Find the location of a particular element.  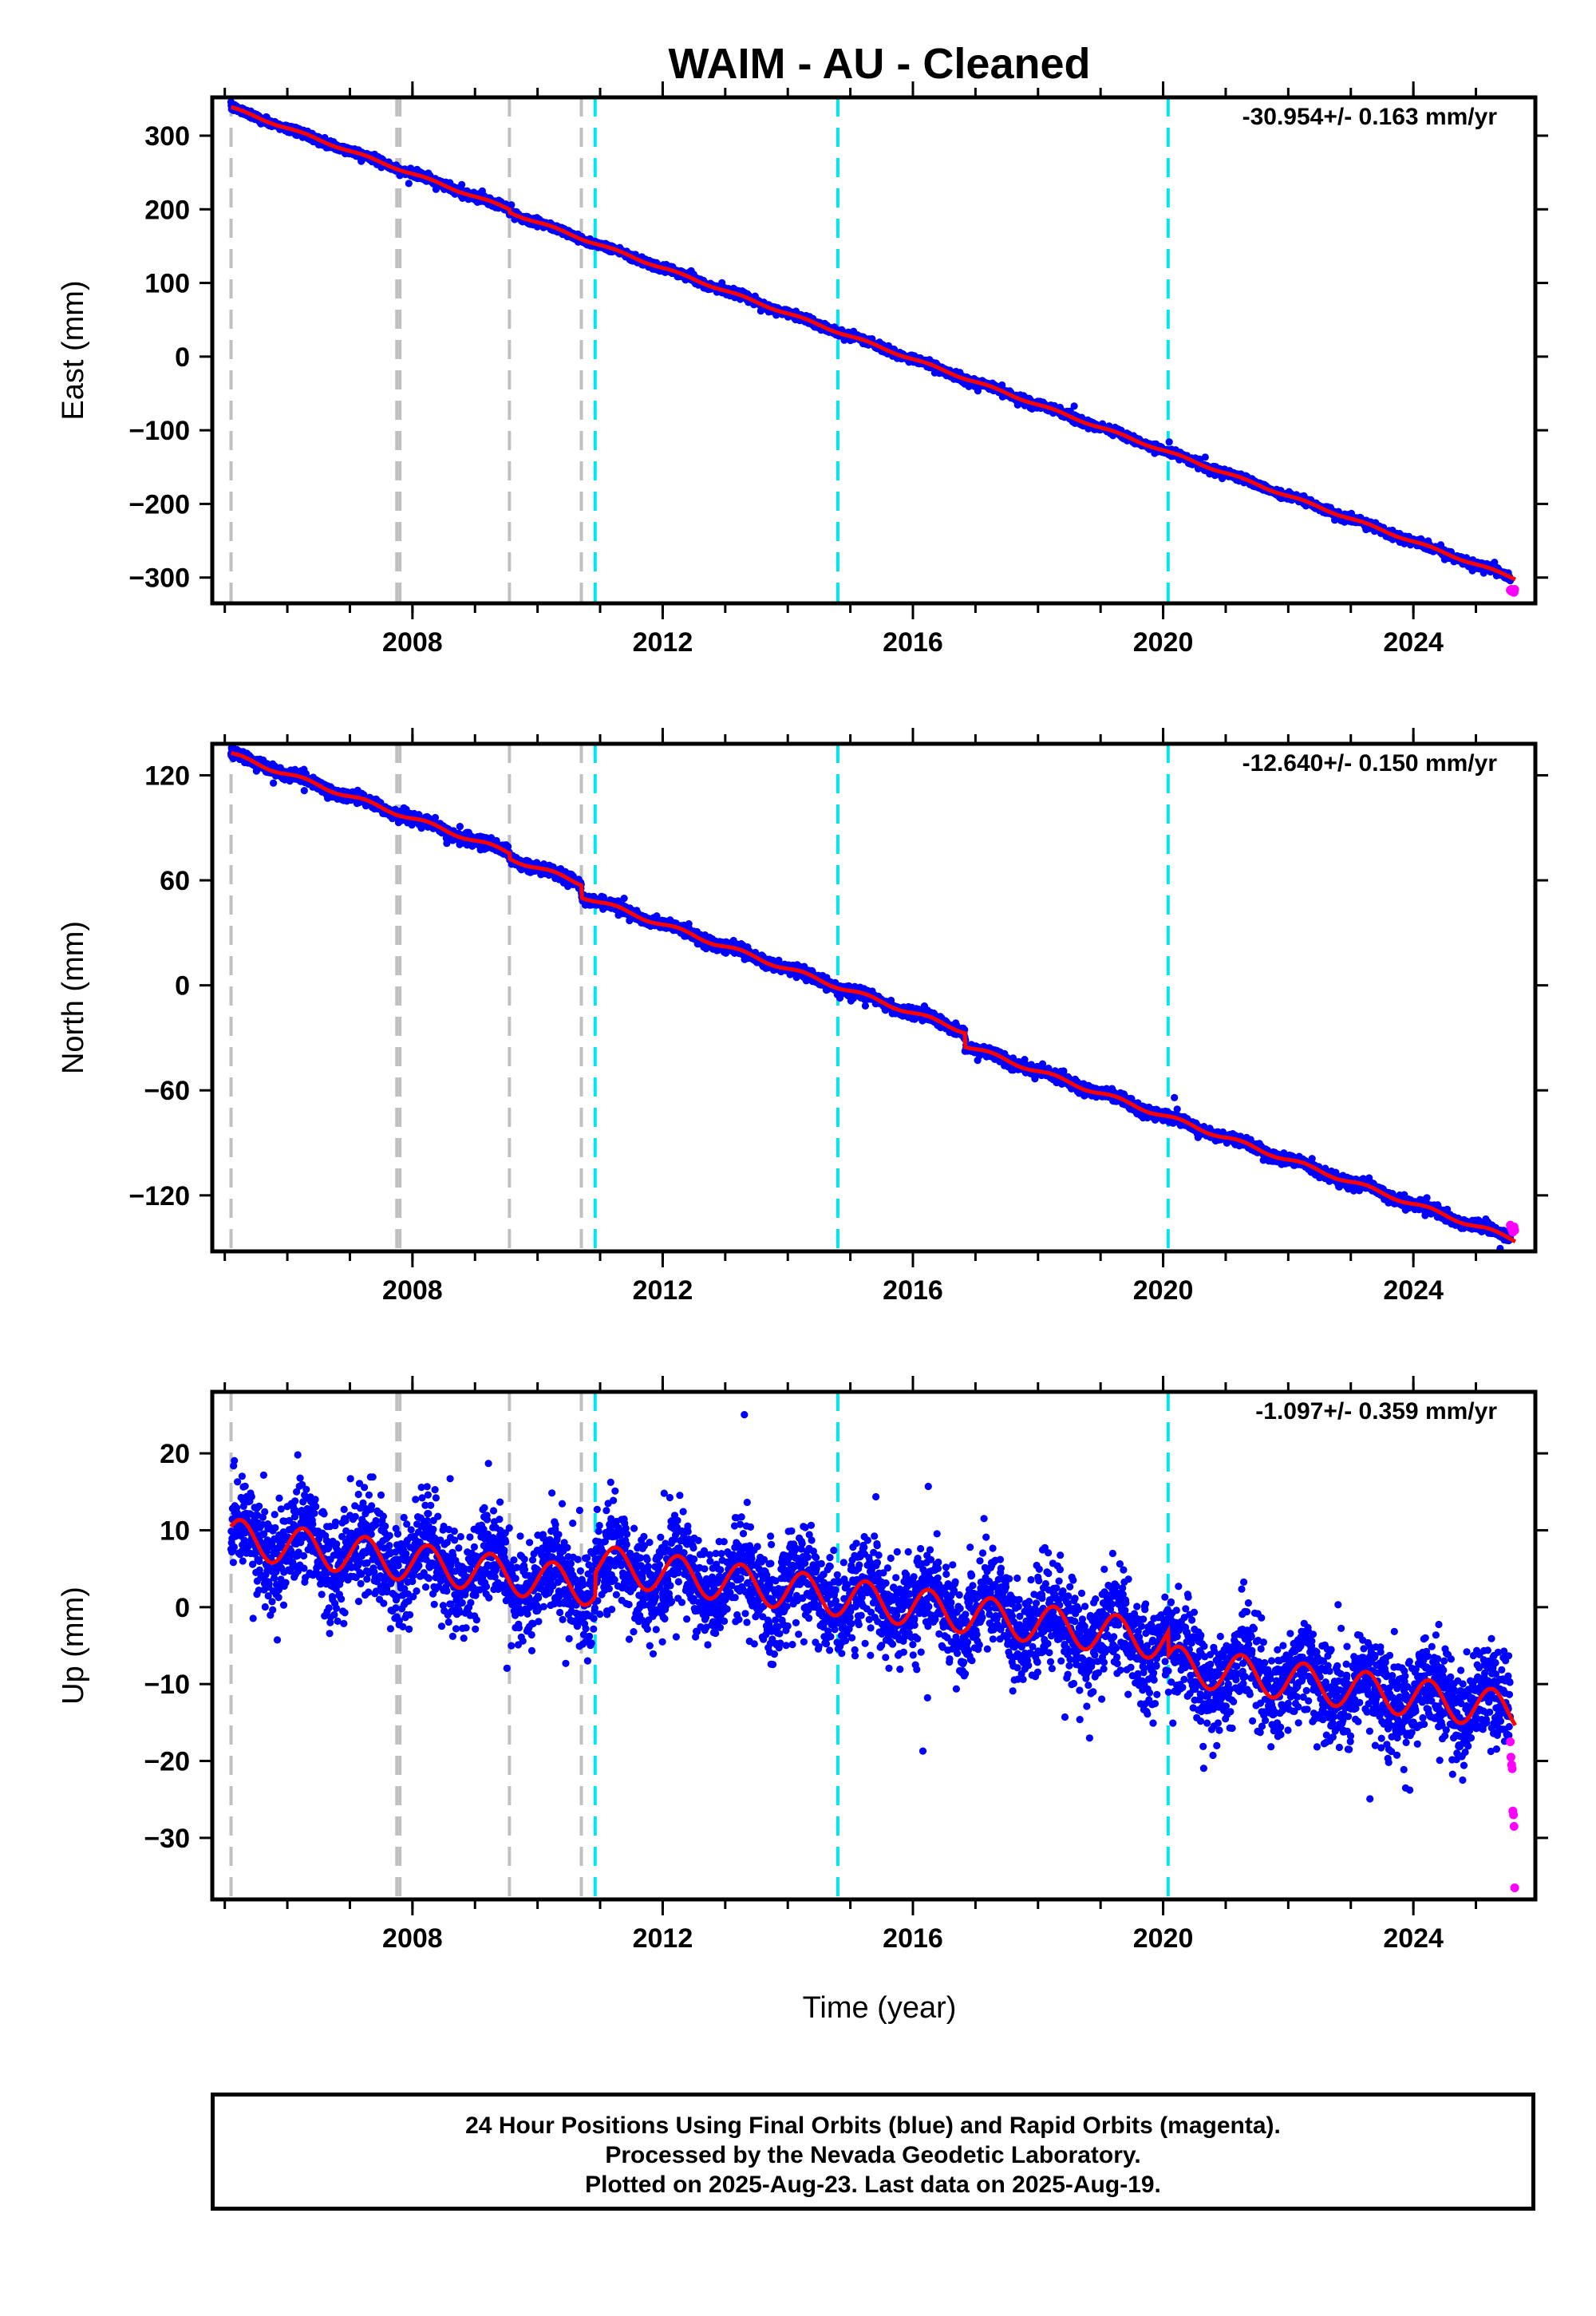

chart-title: WAIM - AU - Cleaned is located at coordinates (879, 64).